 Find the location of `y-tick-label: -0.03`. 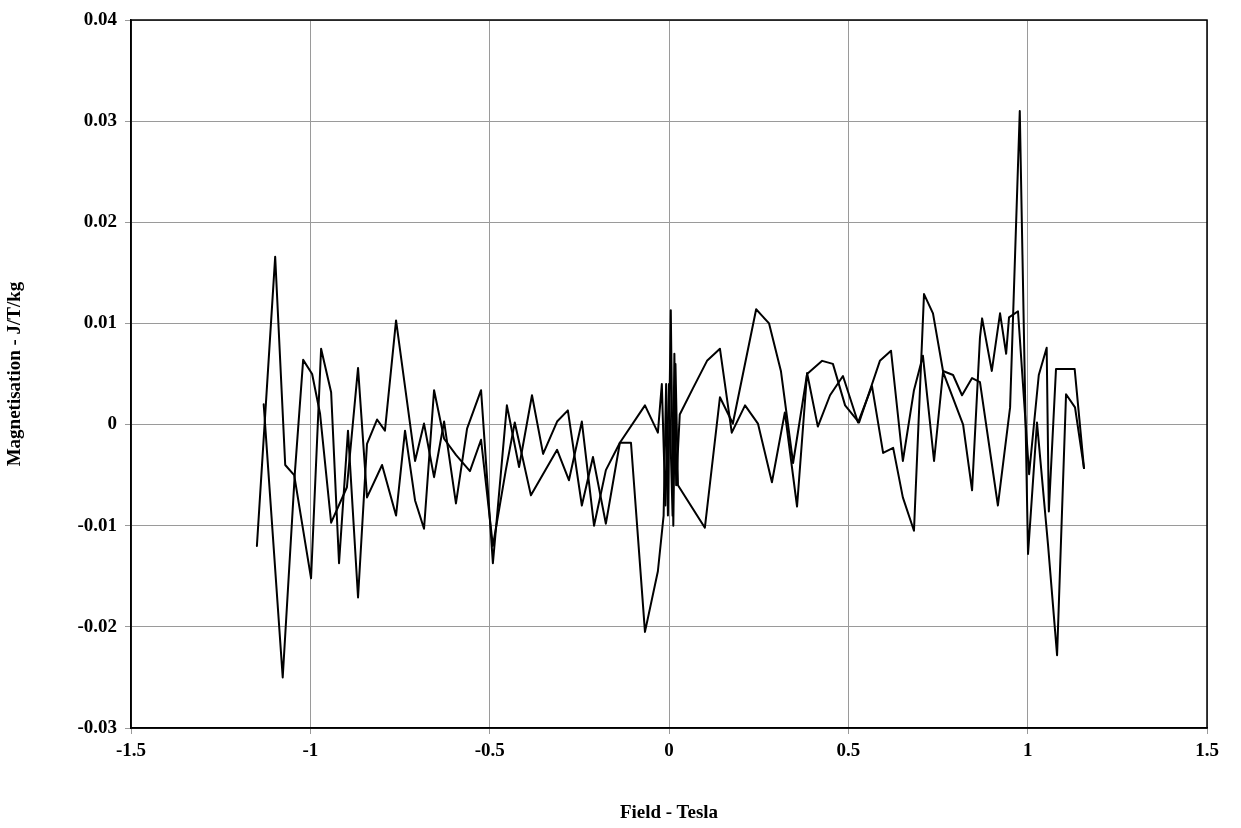

y-tick-label: -0.03 is located at coordinates (97, 726).